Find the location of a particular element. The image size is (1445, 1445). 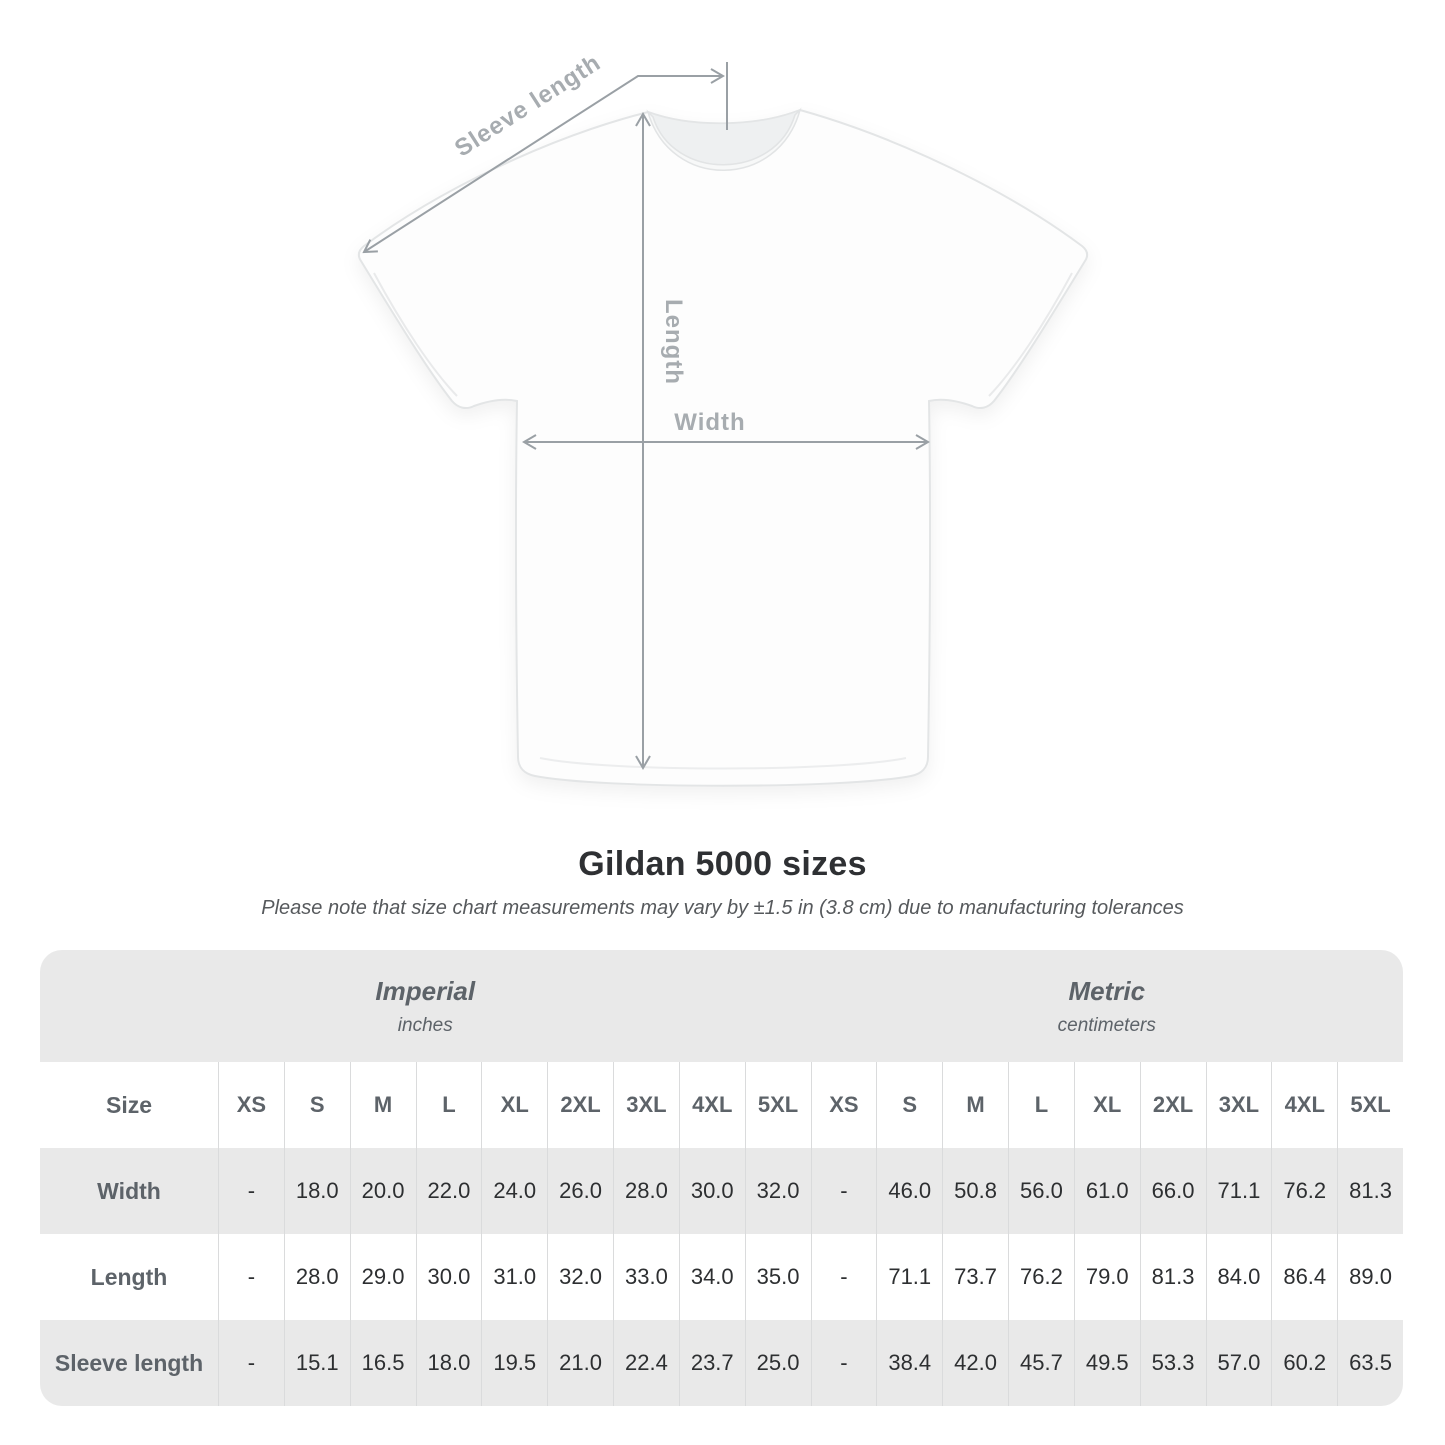

value-cell-metric: 56.0 is located at coordinates (1041, 1191).